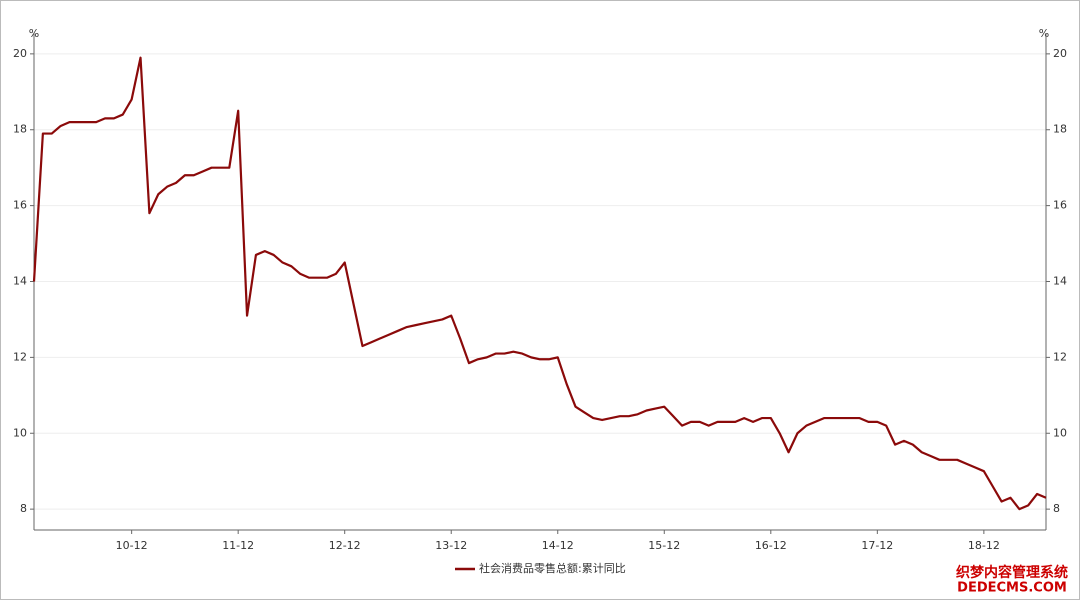 The height and width of the screenshot is (600, 1080). Describe the element at coordinates (20, 205) in the screenshot. I see `y-tick-label: 16` at that location.